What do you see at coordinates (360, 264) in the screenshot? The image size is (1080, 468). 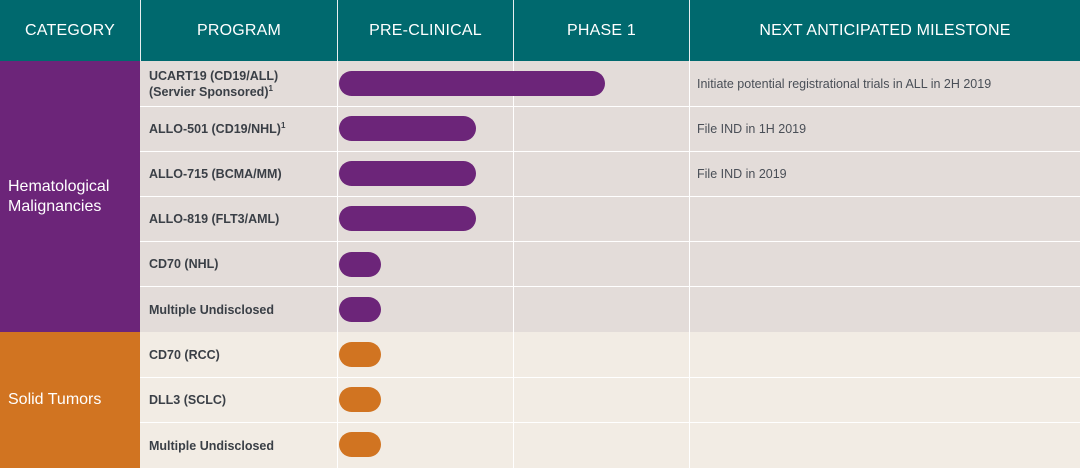 I see `progress-bar-cd70-nhl` at bounding box center [360, 264].